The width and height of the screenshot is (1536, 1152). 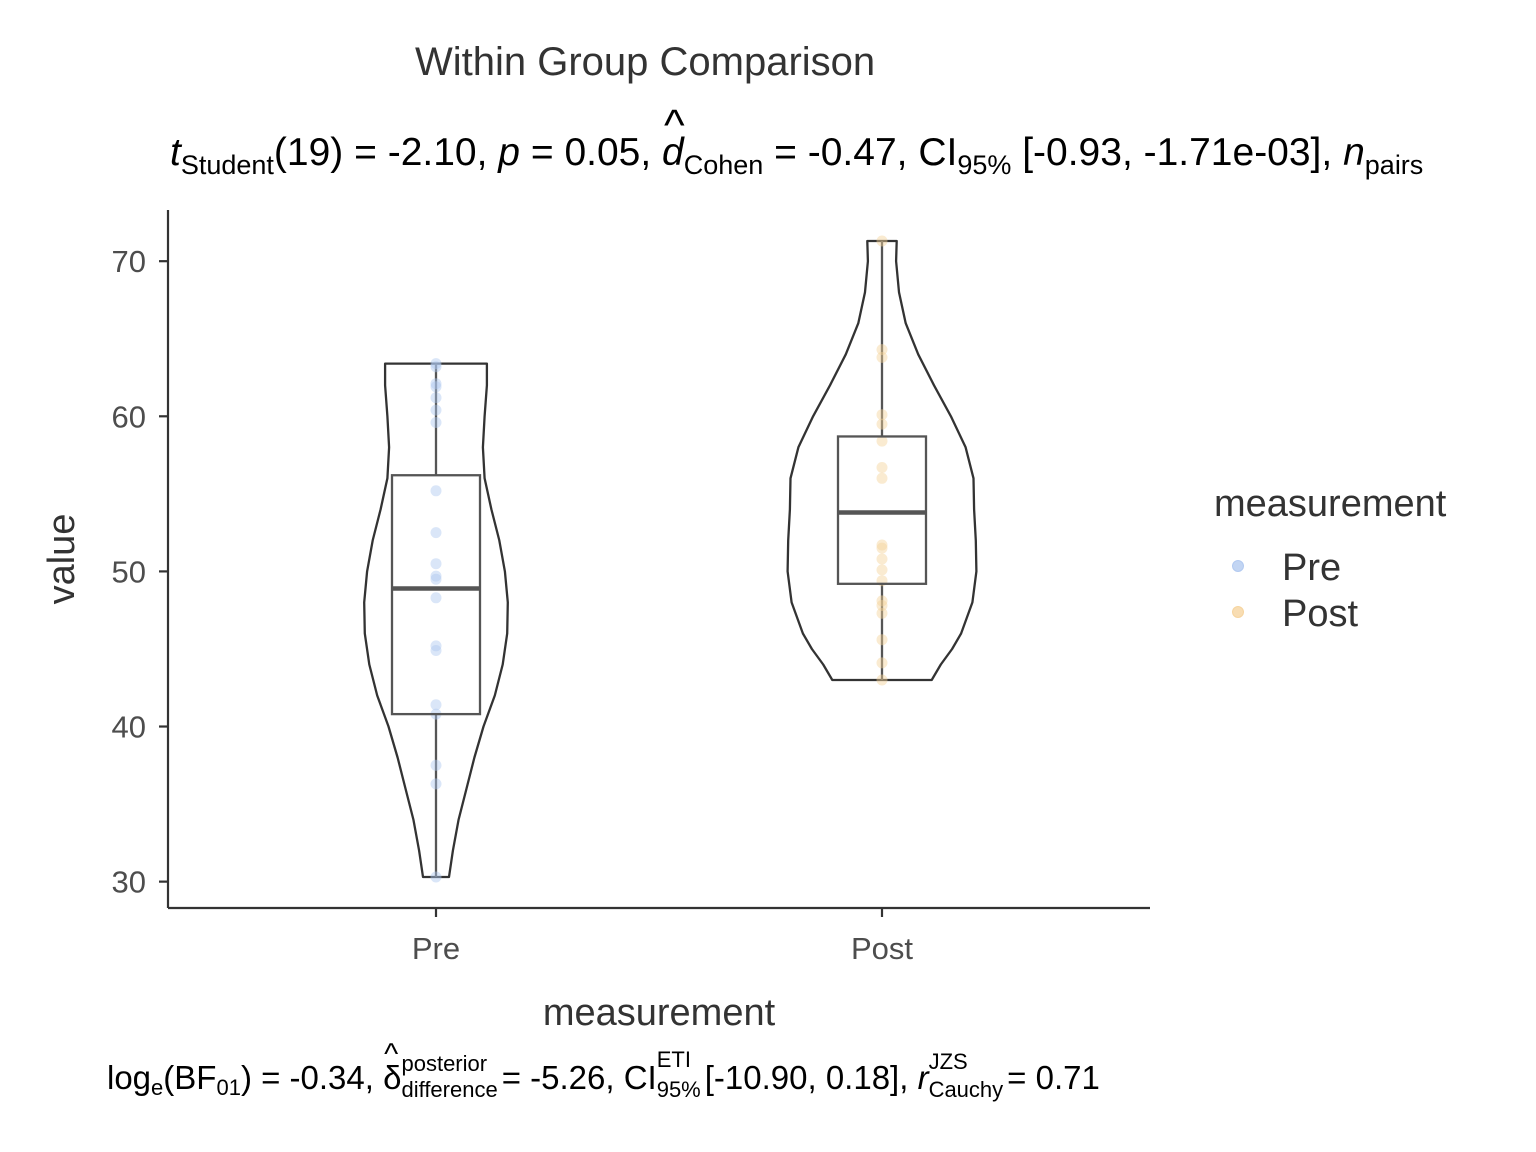 What do you see at coordinates (1311, 568) in the screenshot?
I see `legend-label-pre: Pre` at bounding box center [1311, 568].